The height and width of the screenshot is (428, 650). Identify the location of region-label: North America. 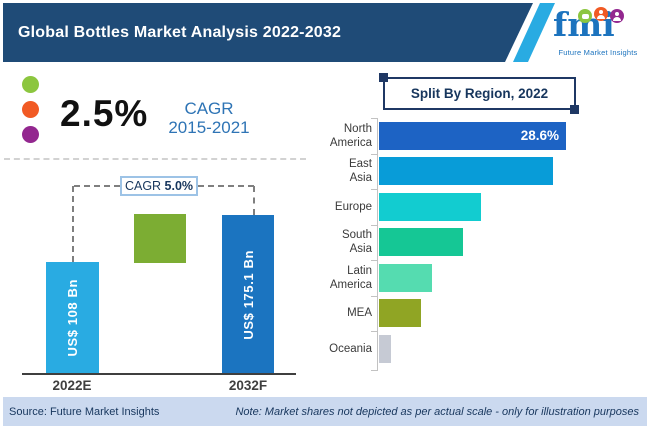
(350, 136).